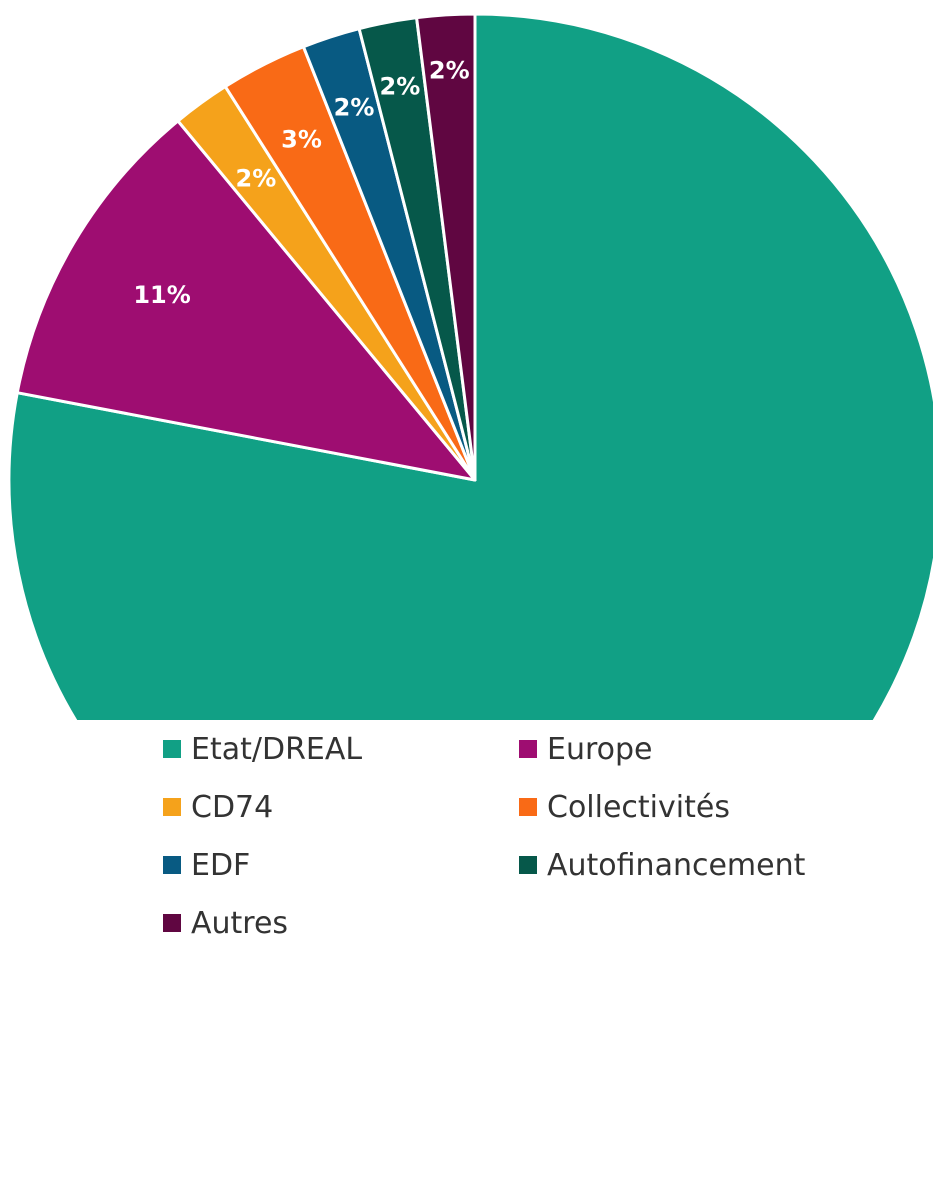 The width and height of the screenshot is (933, 1187). Describe the element at coordinates (679, 749) in the screenshot. I see `legend-item: Europe` at that location.